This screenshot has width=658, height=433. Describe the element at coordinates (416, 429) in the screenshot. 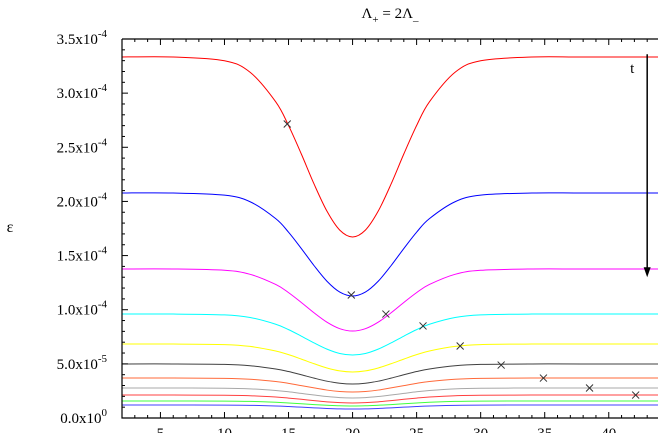

I see `x-tick-label: 25` at that location.